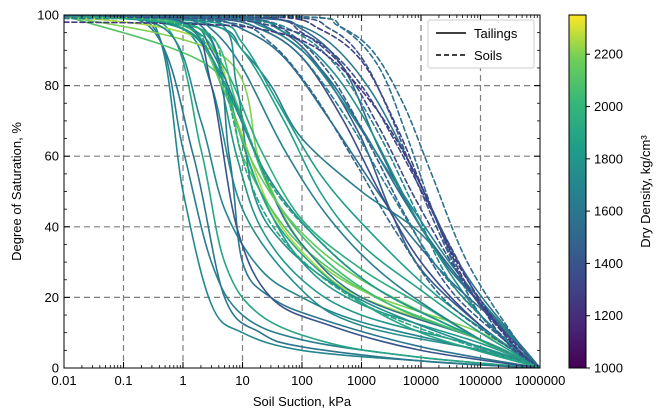  Describe the element at coordinates (496, 33) in the screenshot. I see `legend-label-tailings: Tailings` at that location.